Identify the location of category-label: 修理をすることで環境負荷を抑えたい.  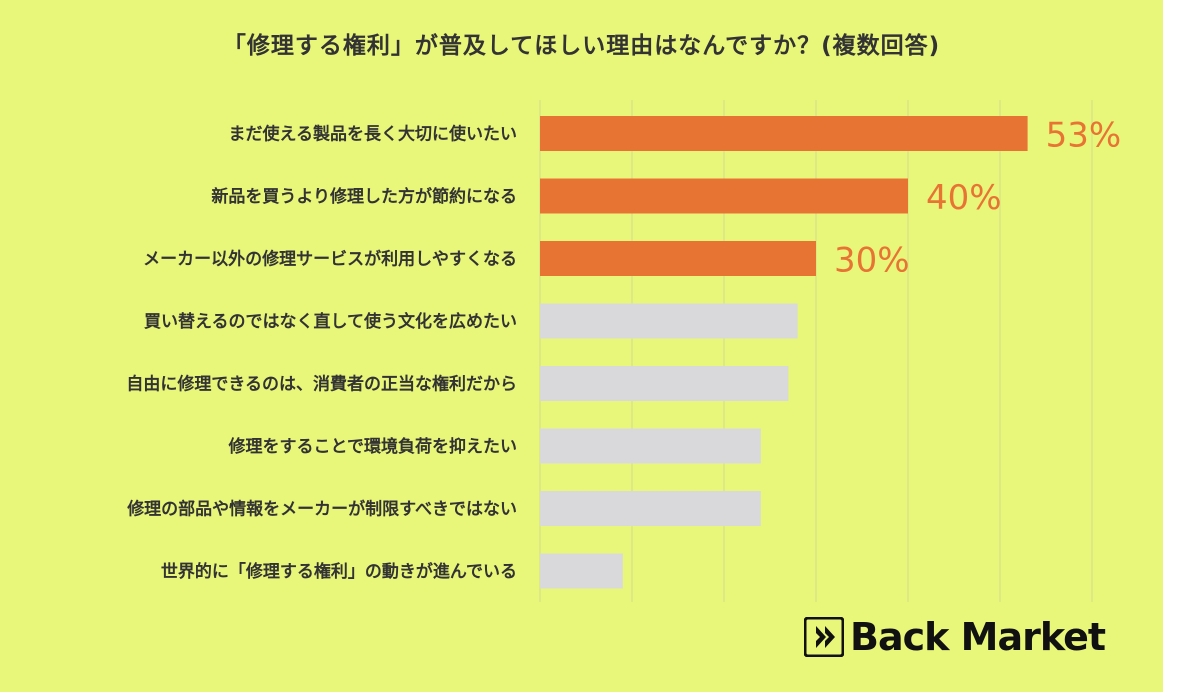
(373, 446).